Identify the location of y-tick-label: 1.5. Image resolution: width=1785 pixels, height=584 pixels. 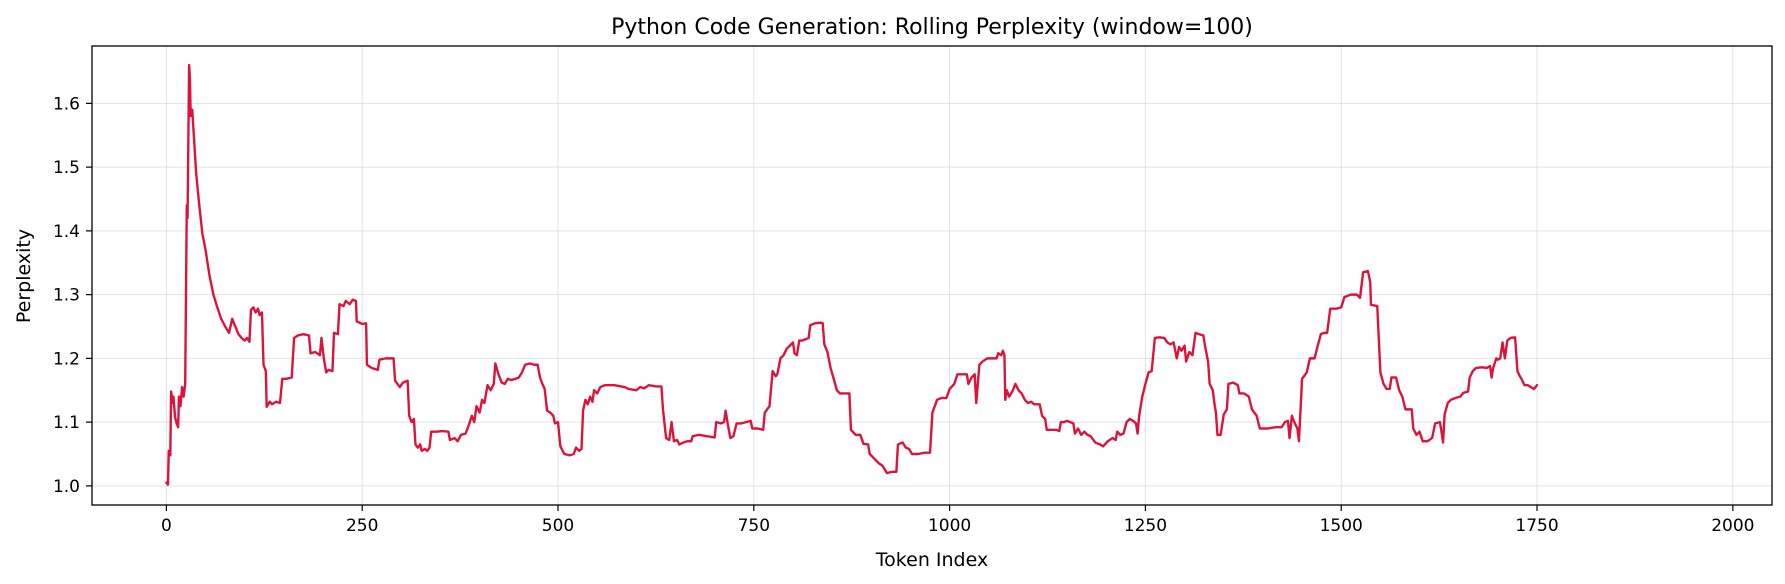
(66, 168).